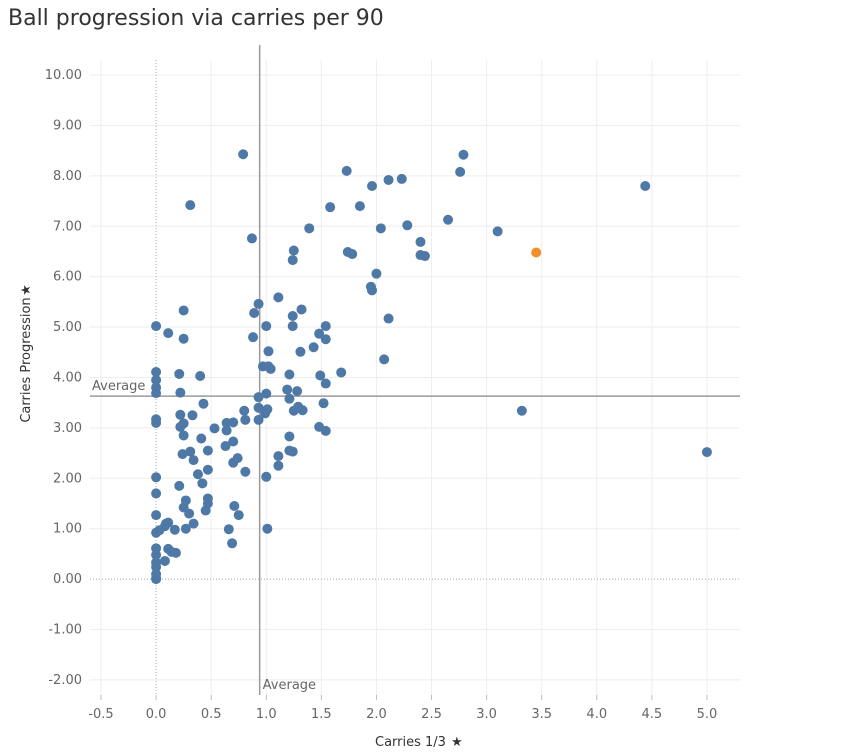 This screenshot has width=855, height=755. What do you see at coordinates (100, 714) in the screenshot?
I see `x-tick-label: -0.5` at bounding box center [100, 714].